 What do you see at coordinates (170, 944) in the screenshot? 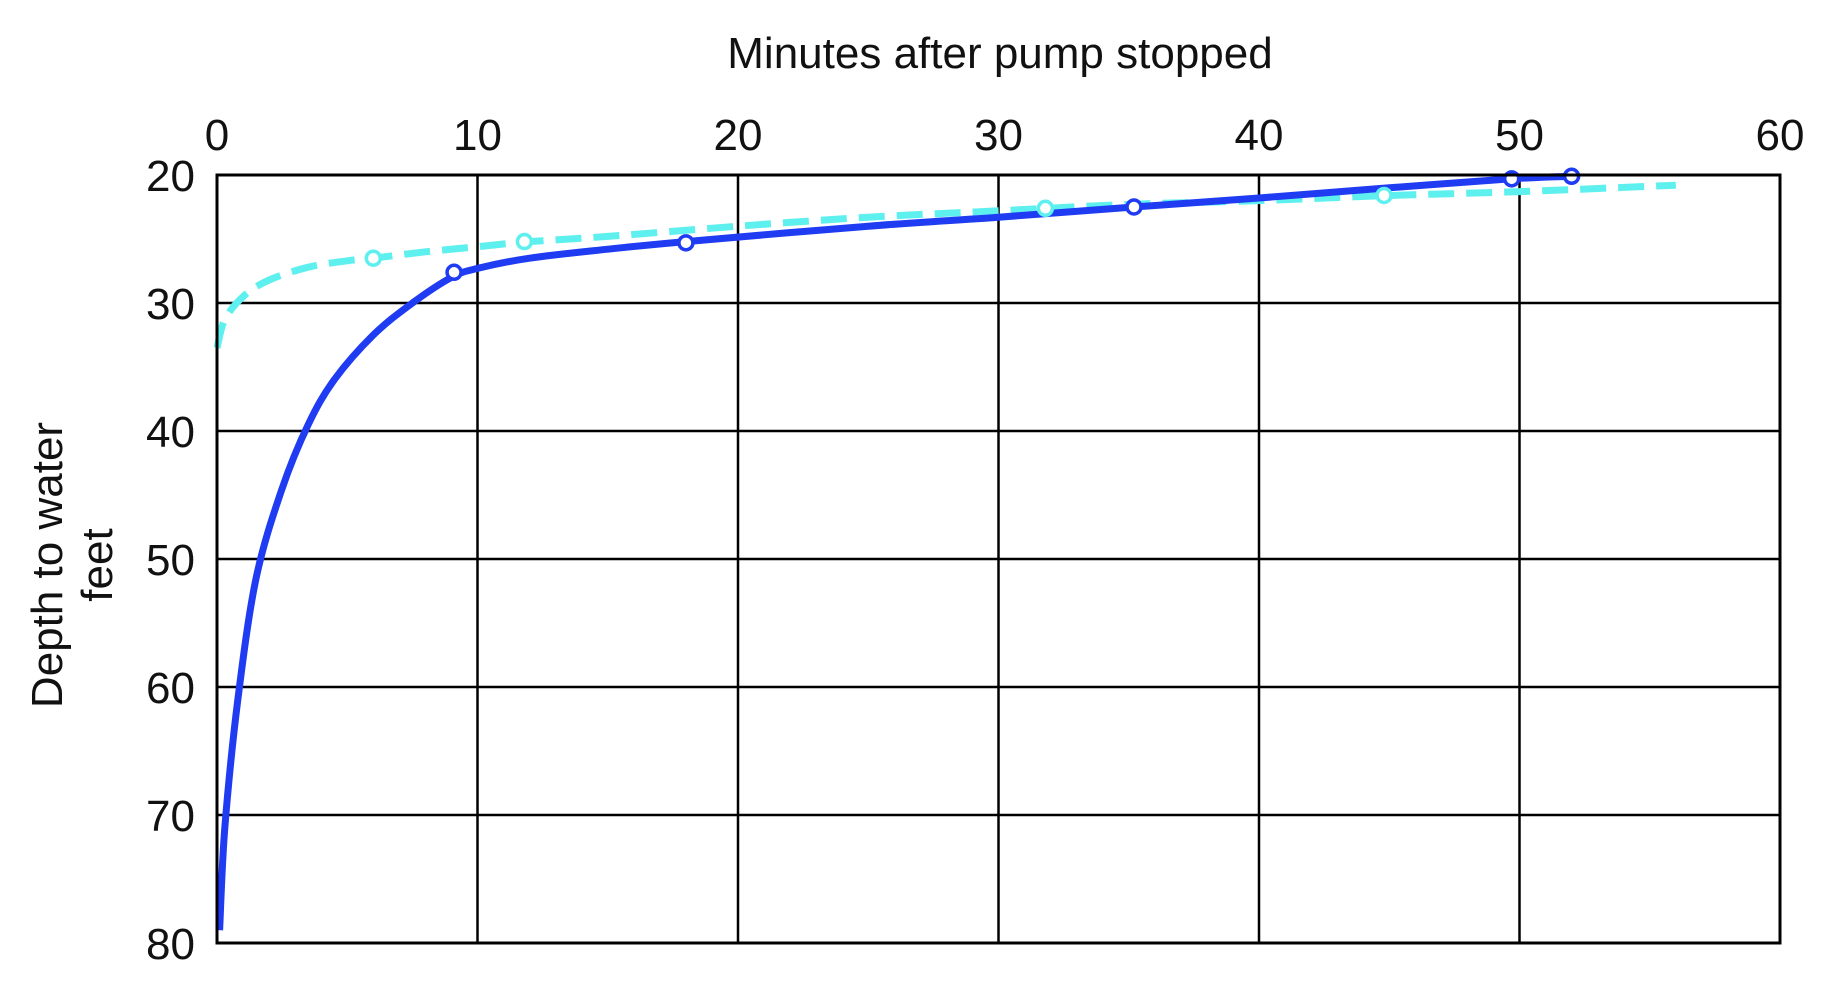
I see `y-tick-label: 80` at bounding box center [170, 944].